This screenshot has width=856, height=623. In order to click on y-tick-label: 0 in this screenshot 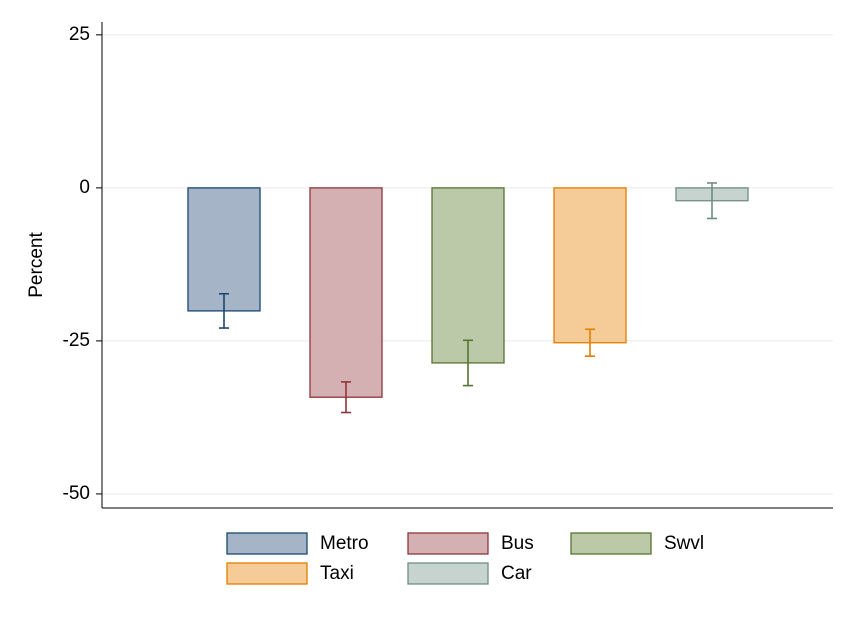, I will do `click(84, 187)`.